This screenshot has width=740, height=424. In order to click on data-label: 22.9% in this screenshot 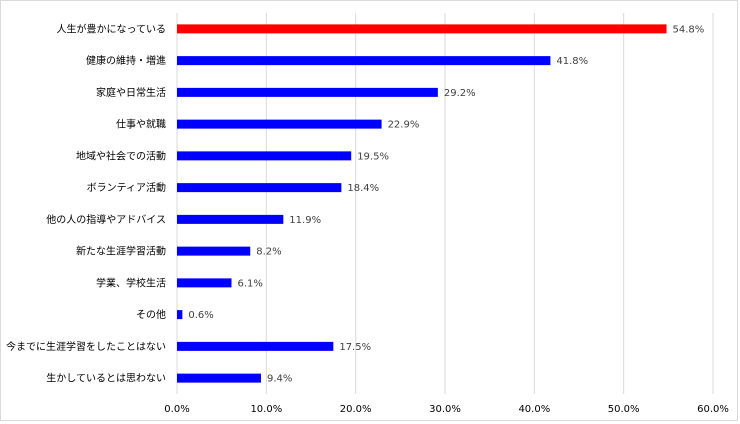, I will do `click(404, 125)`.